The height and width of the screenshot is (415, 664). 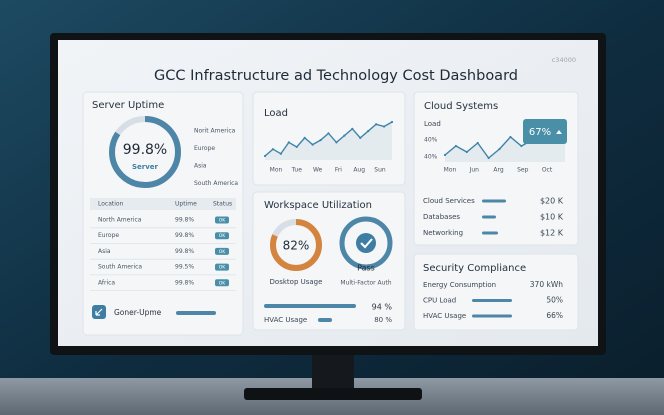 I want to click on hvac-label: HVAC Usage, so click(x=285, y=320).